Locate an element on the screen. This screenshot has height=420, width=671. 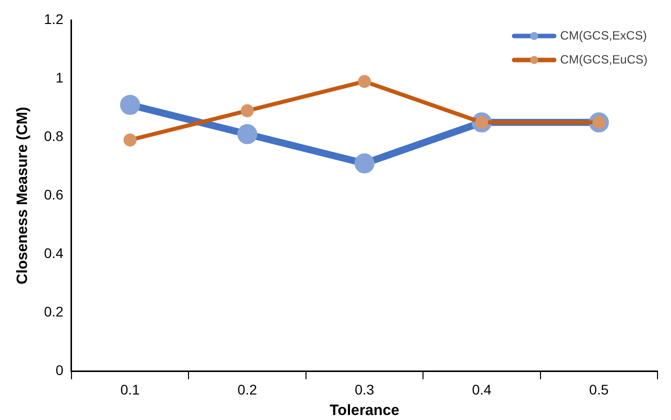
y-tick-label: 1 is located at coordinates (60, 77).